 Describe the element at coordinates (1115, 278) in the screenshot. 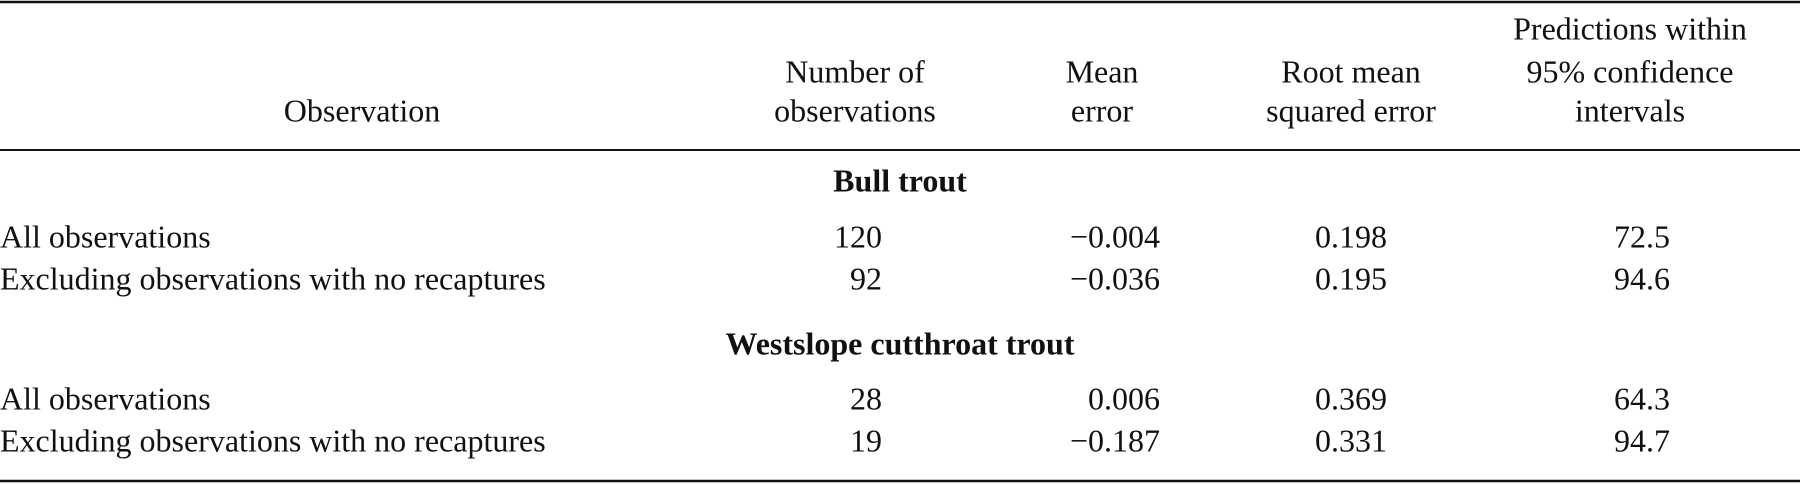

I see `cell: −0.036` at that location.